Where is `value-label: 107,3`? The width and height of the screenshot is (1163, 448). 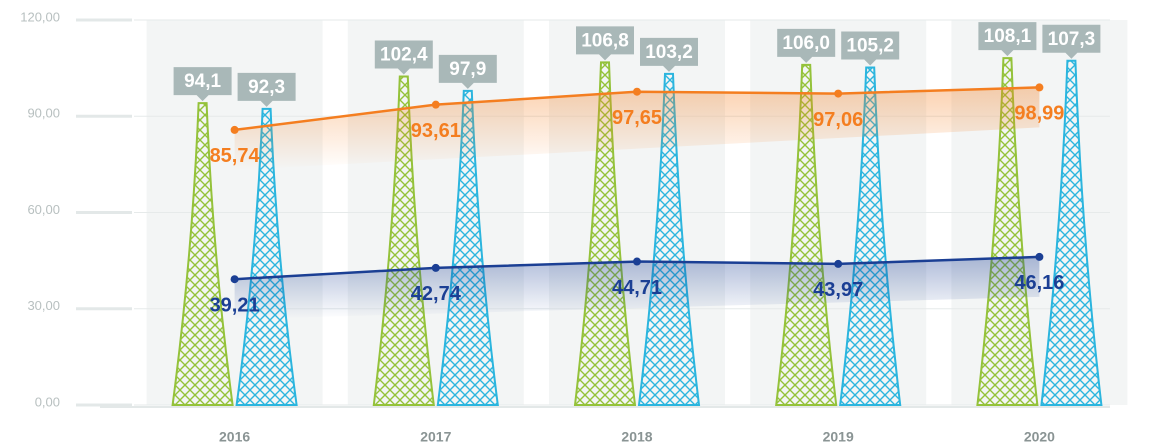
value-label: 107,3 is located at coordinates (1072, 39).